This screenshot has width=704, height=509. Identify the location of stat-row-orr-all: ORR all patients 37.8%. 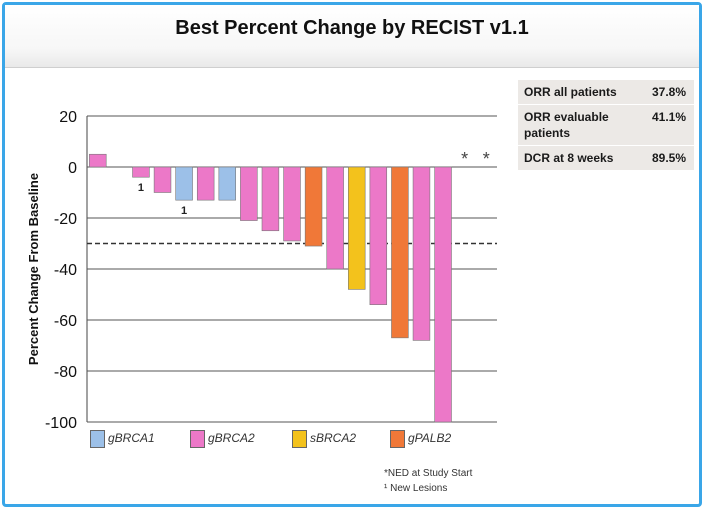
(606, 92).